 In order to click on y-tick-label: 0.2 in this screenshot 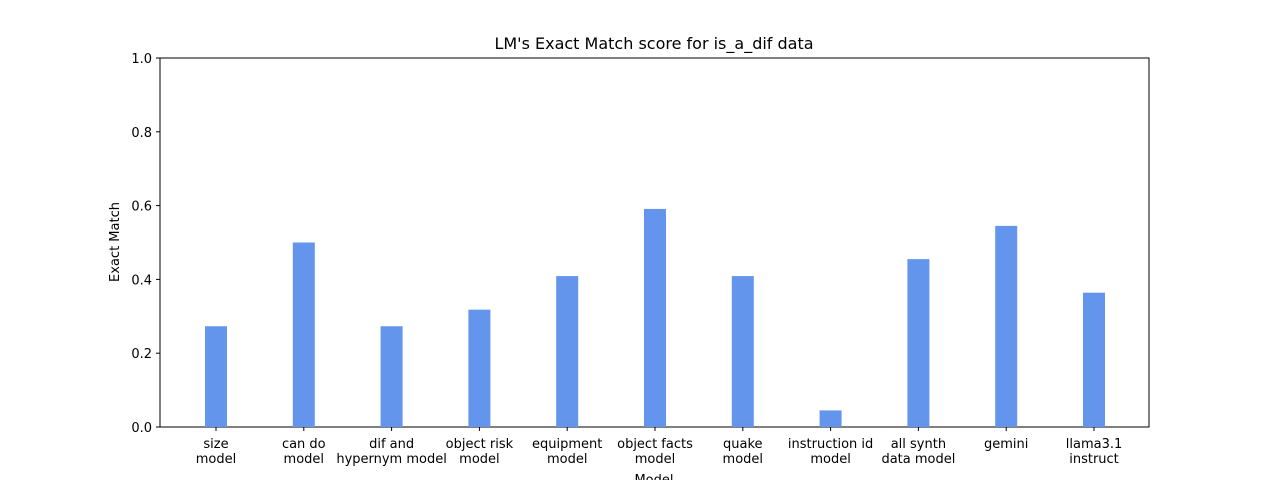, I will do `click(141, 354)`.